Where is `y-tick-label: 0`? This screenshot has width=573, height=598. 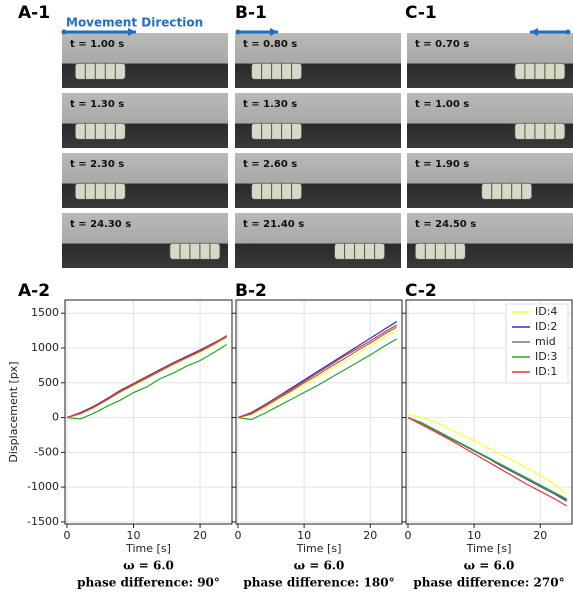
y-tick-label: 0 is located at coordinates (55, 417).